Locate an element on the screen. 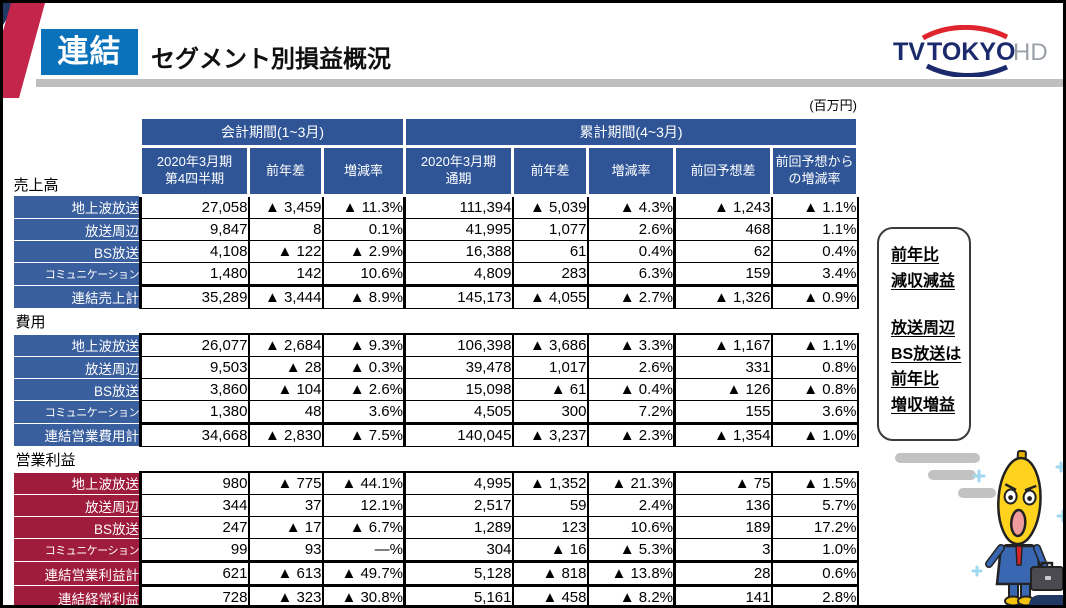 The height and width of the screenshot is (608, 1066). data-cell: 140,045 is located at coordinates (458, 434).